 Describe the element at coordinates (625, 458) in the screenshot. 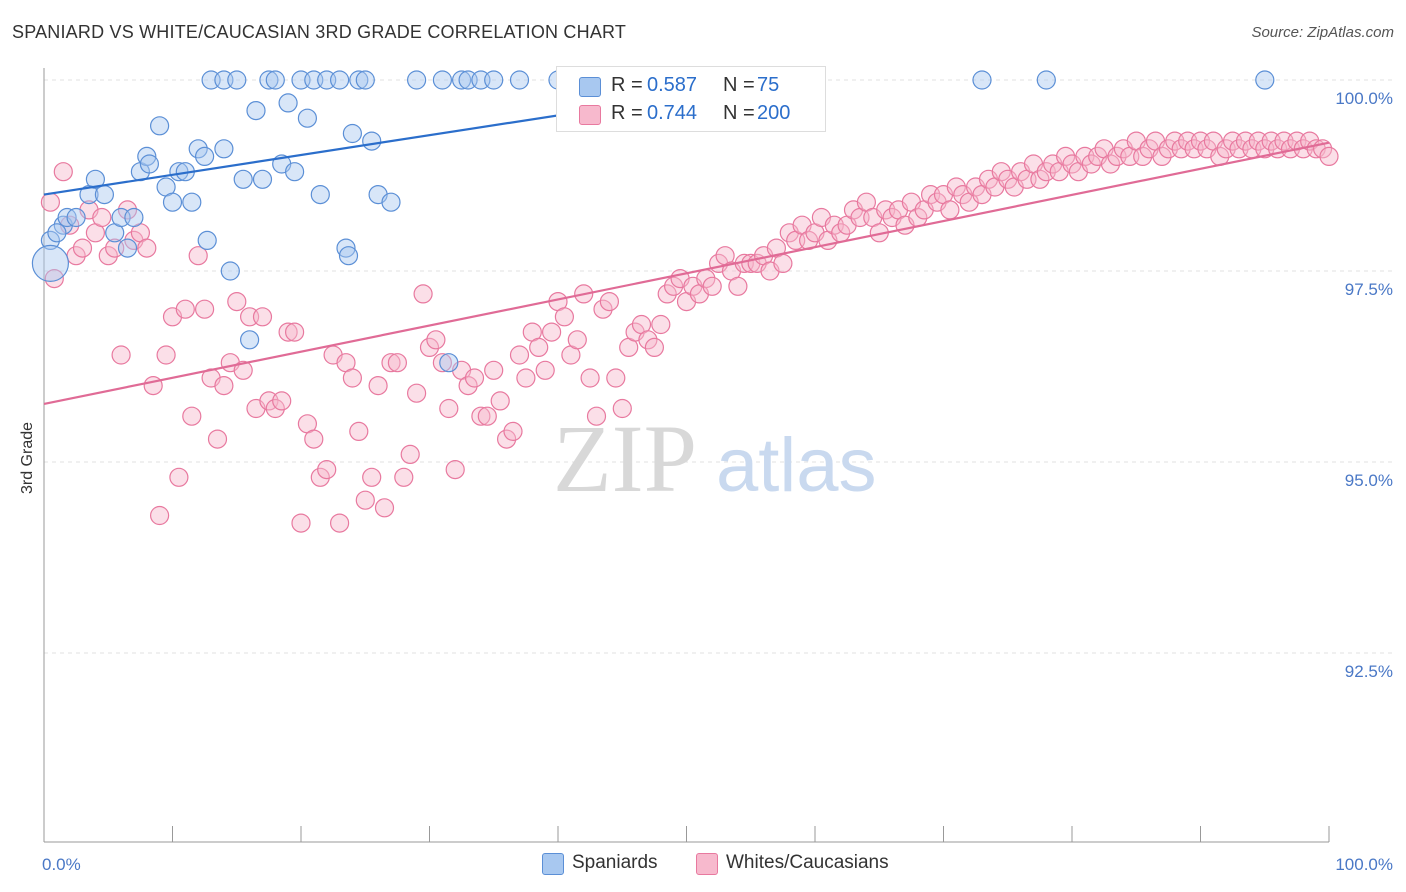

I see `watermark-zip: ZIP` at that location.